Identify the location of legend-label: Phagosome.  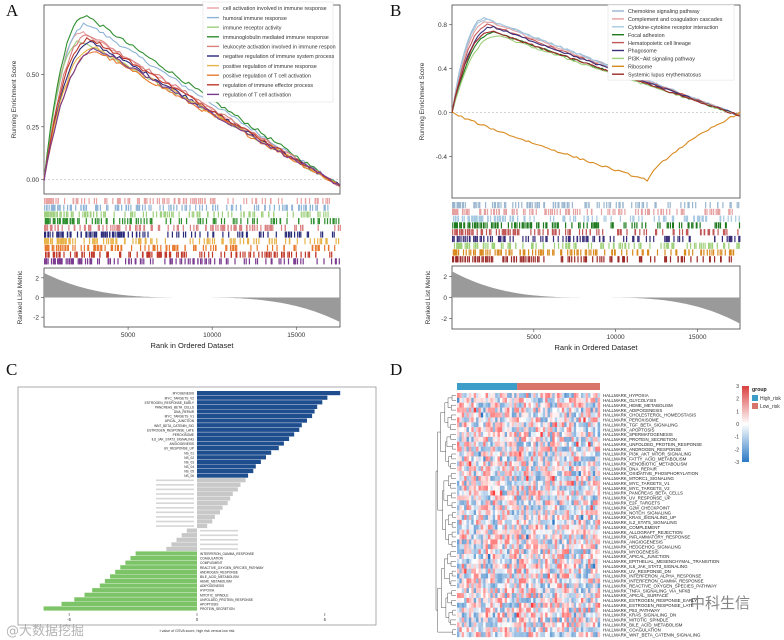
(642, 52).